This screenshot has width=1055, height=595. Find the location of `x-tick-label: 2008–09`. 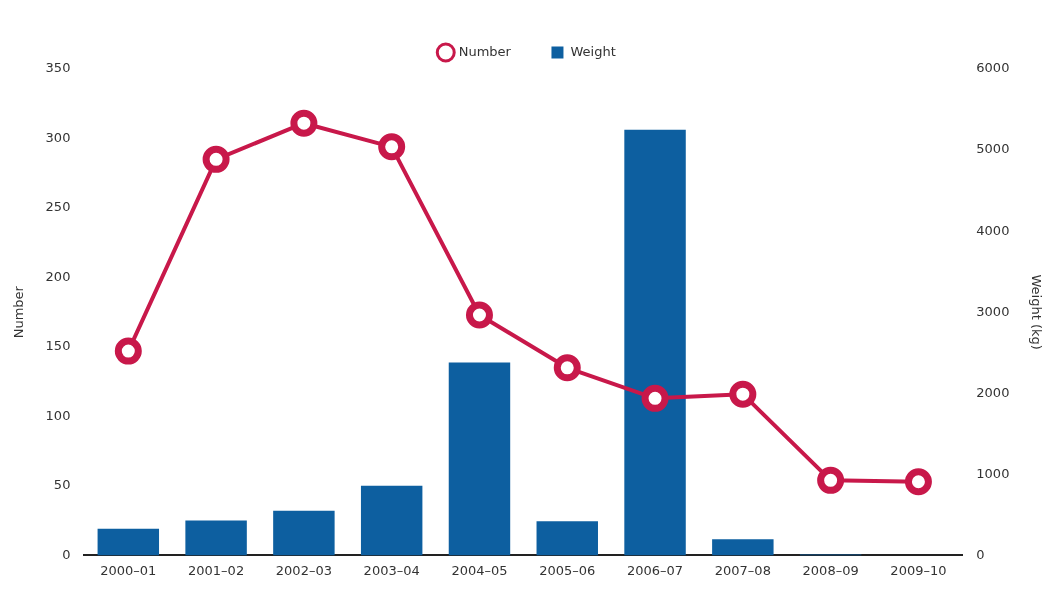

x-tick-label: 2008–09 is located at coordinates (830, 570).